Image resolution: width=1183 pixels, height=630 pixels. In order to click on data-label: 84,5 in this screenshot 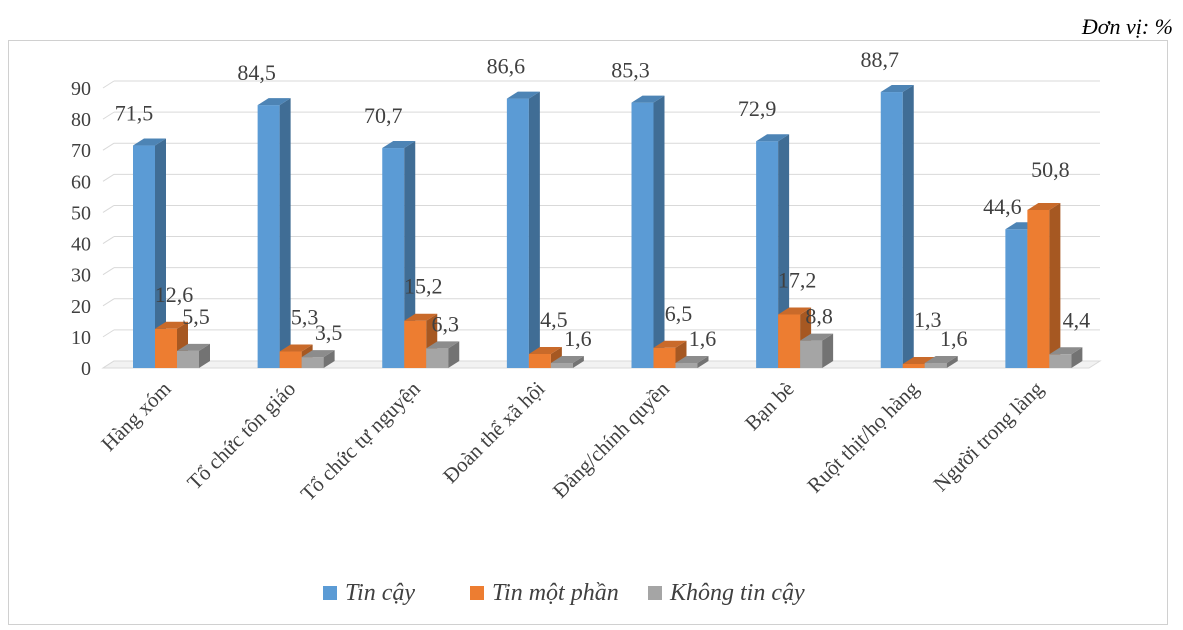, I will do `click(256, 72)`.